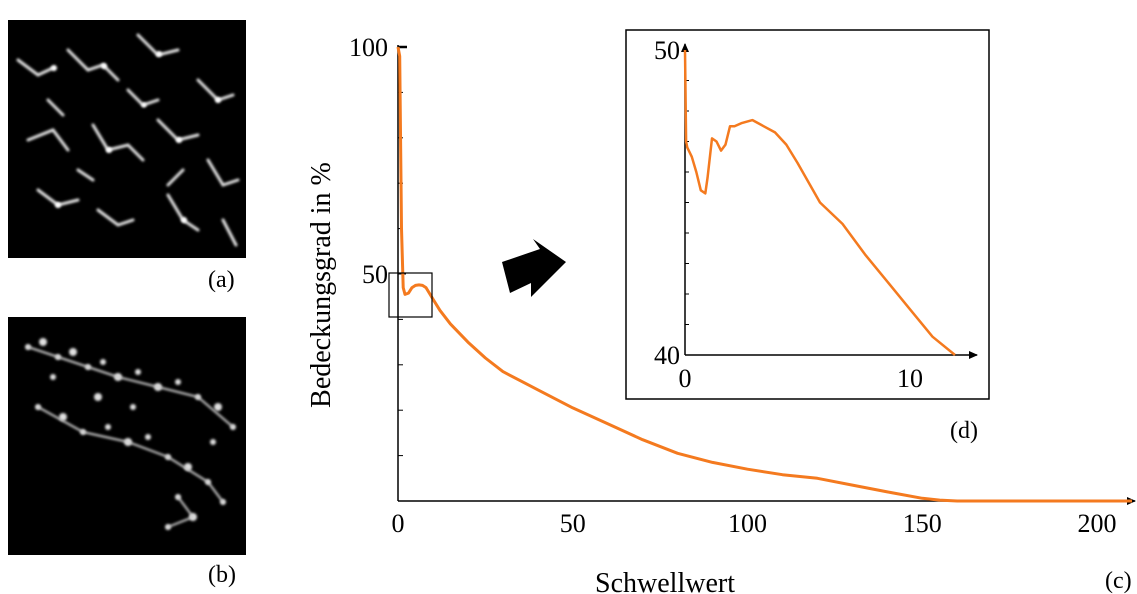  I want to click on caption-b: (b), so click(222, 575).